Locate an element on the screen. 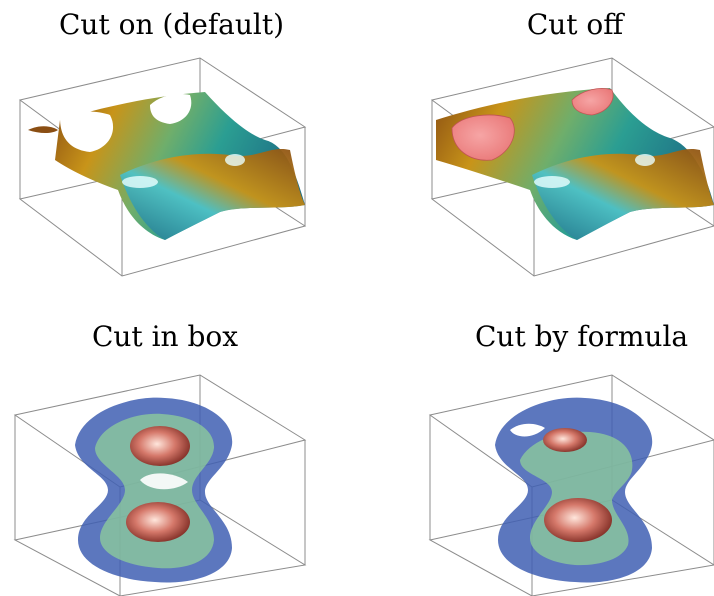 The image size is (714, 596). panel-title-cut-off: Cut off is located at coordinates (575, 24).